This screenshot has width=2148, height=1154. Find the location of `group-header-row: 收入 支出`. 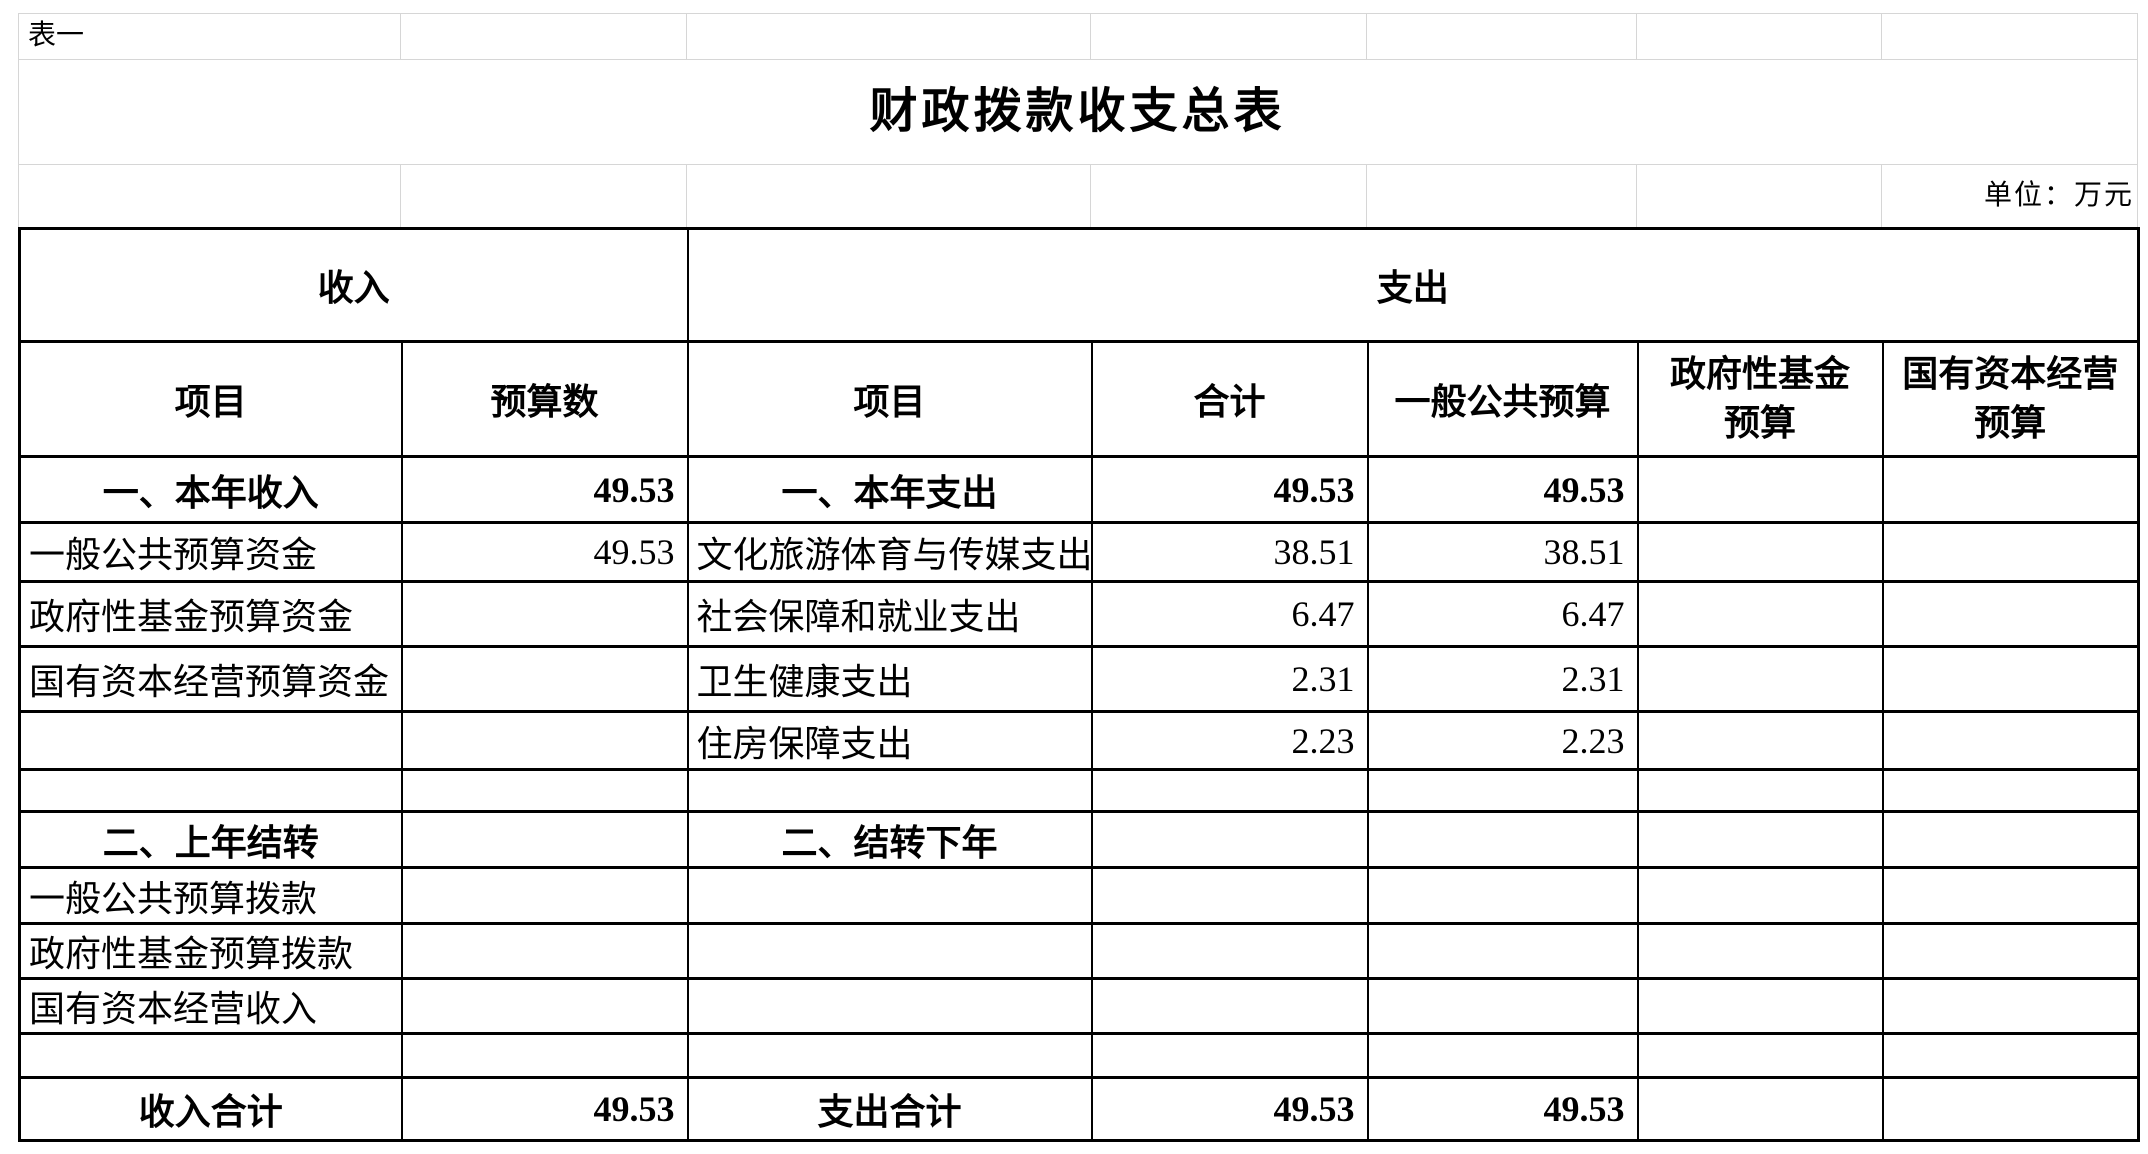

group-header-row: 收入 支出 is located at coordinates (1079, 285).